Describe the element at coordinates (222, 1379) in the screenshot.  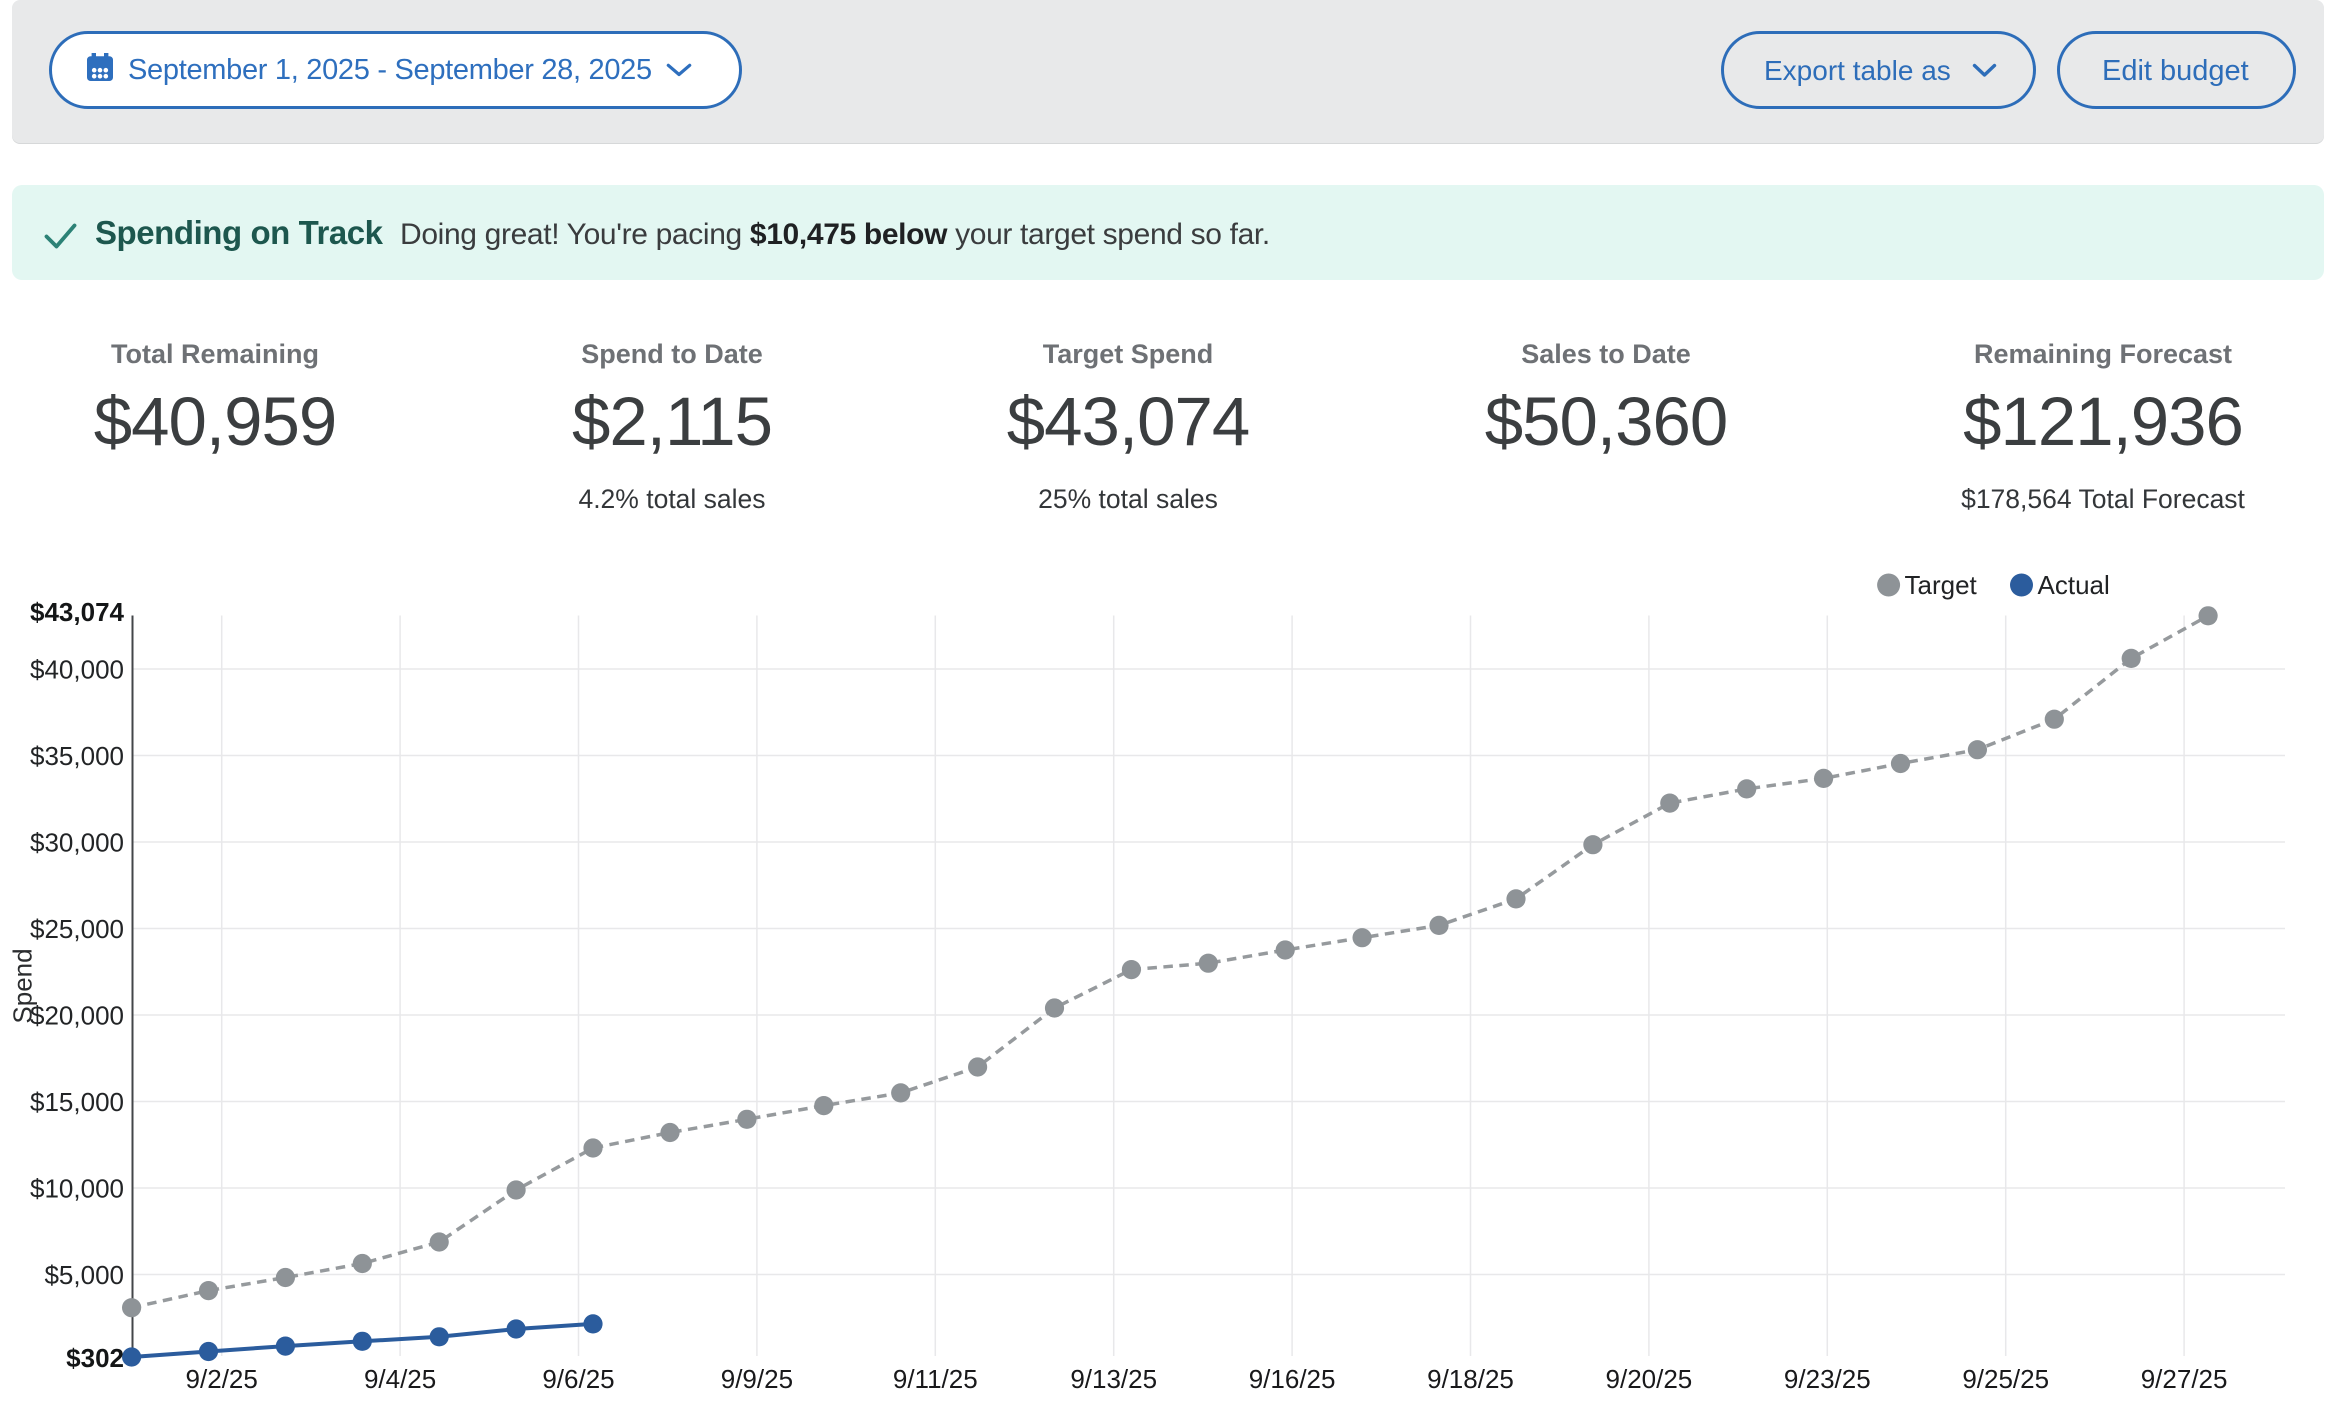
I see `svg-text: 9/2/25` at that location.